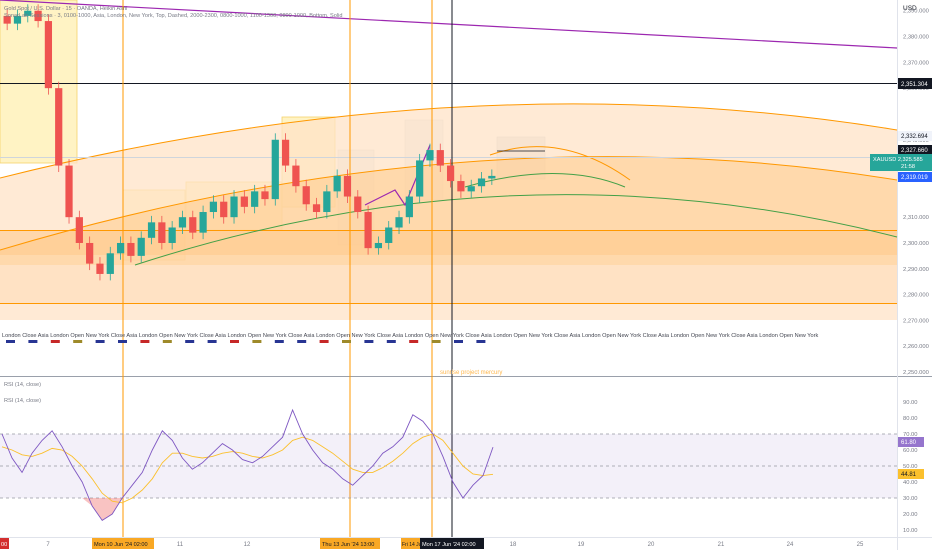 This screenshot has height=550, width=932. What do you see at coordinates (910, 8) in the screenshot?
I see `currency-label: USD` at bounding box center [910, 8].